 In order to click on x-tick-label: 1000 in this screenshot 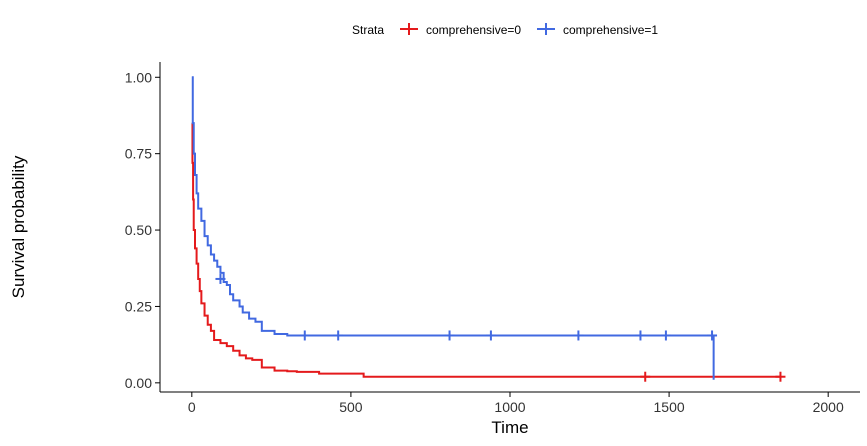, I will do `click(509, 407)`.